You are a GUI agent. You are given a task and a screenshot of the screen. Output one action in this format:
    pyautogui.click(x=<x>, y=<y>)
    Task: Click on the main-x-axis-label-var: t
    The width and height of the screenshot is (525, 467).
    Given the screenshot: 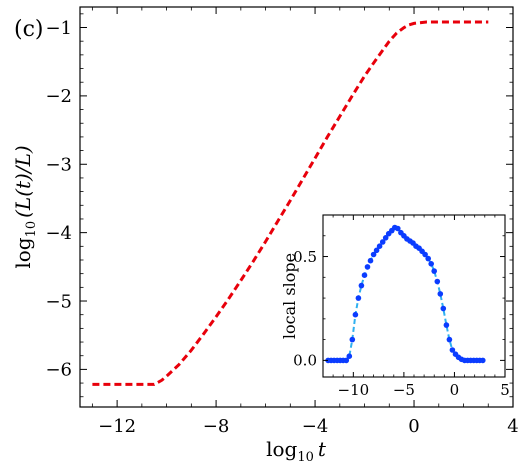 What is the action you would take?
    pyautogui.click(x=322, y=449)
    